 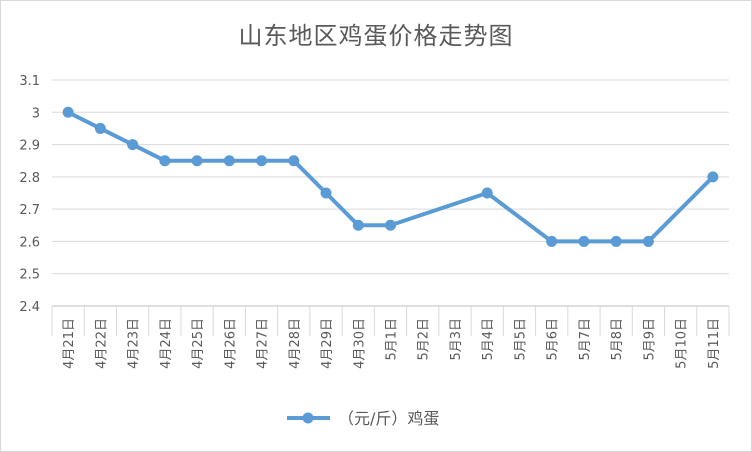 What do you see at coordinates (327, 343) in the screenshot?
I see `x-tick-label: 4月29日` at bounding box center [327, 343].